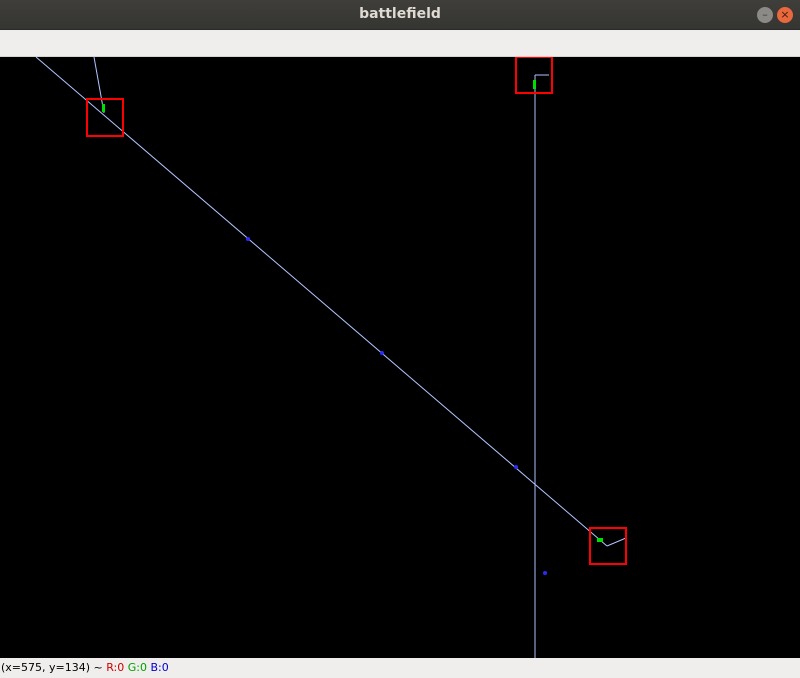  Describe the element at coordinates (616, 542) in the screenshot. I see `heading-tick-bottom` at that location.